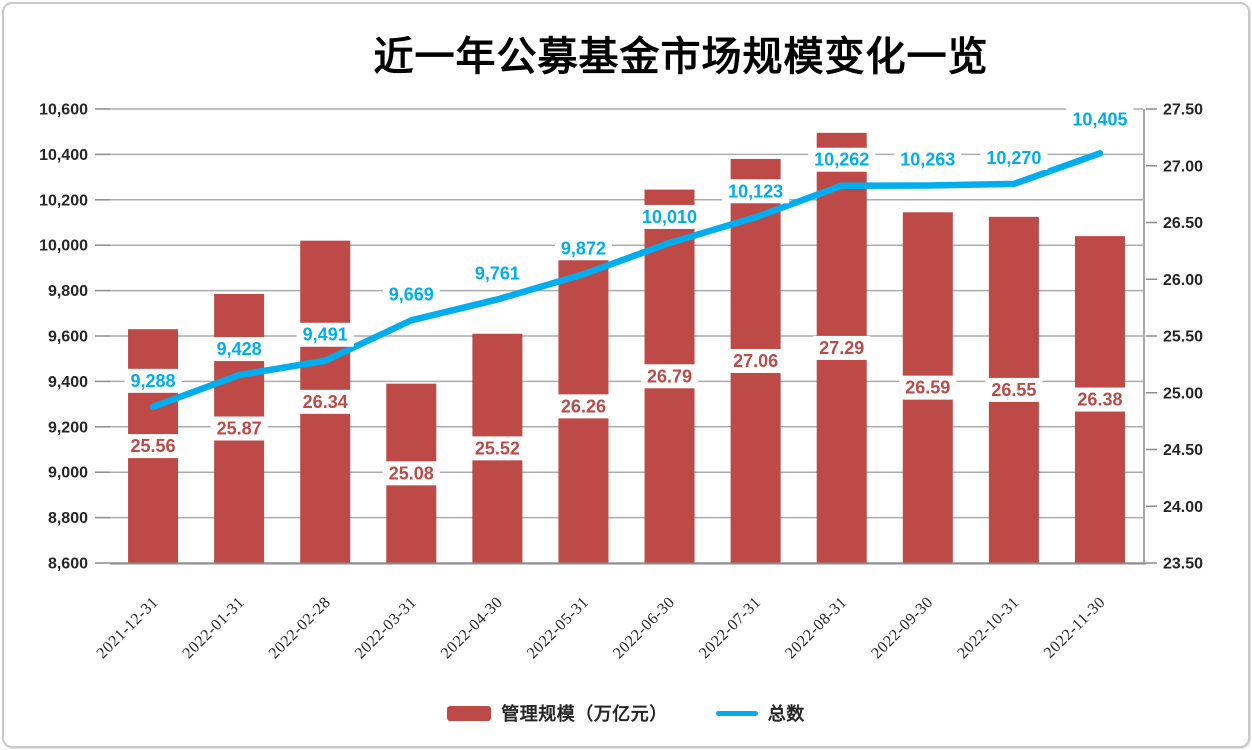 The height and width of the screenshot is (750, 1252). I want to click on right-axis-tick-label: 25.50, so click(1183, 337).